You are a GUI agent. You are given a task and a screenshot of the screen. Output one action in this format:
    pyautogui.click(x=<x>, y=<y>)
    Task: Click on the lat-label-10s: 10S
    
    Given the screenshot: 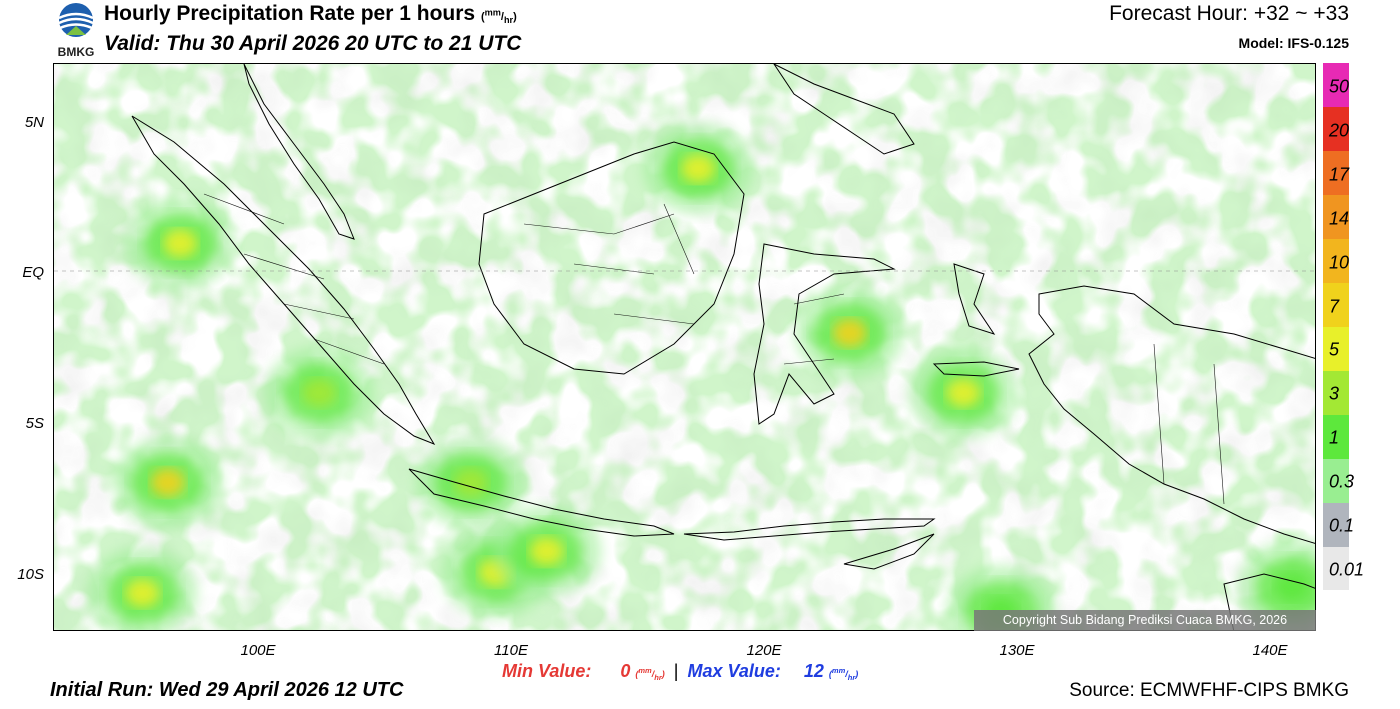 What is the action you would take?
    pyautogui.click(x=30, y=574)
    